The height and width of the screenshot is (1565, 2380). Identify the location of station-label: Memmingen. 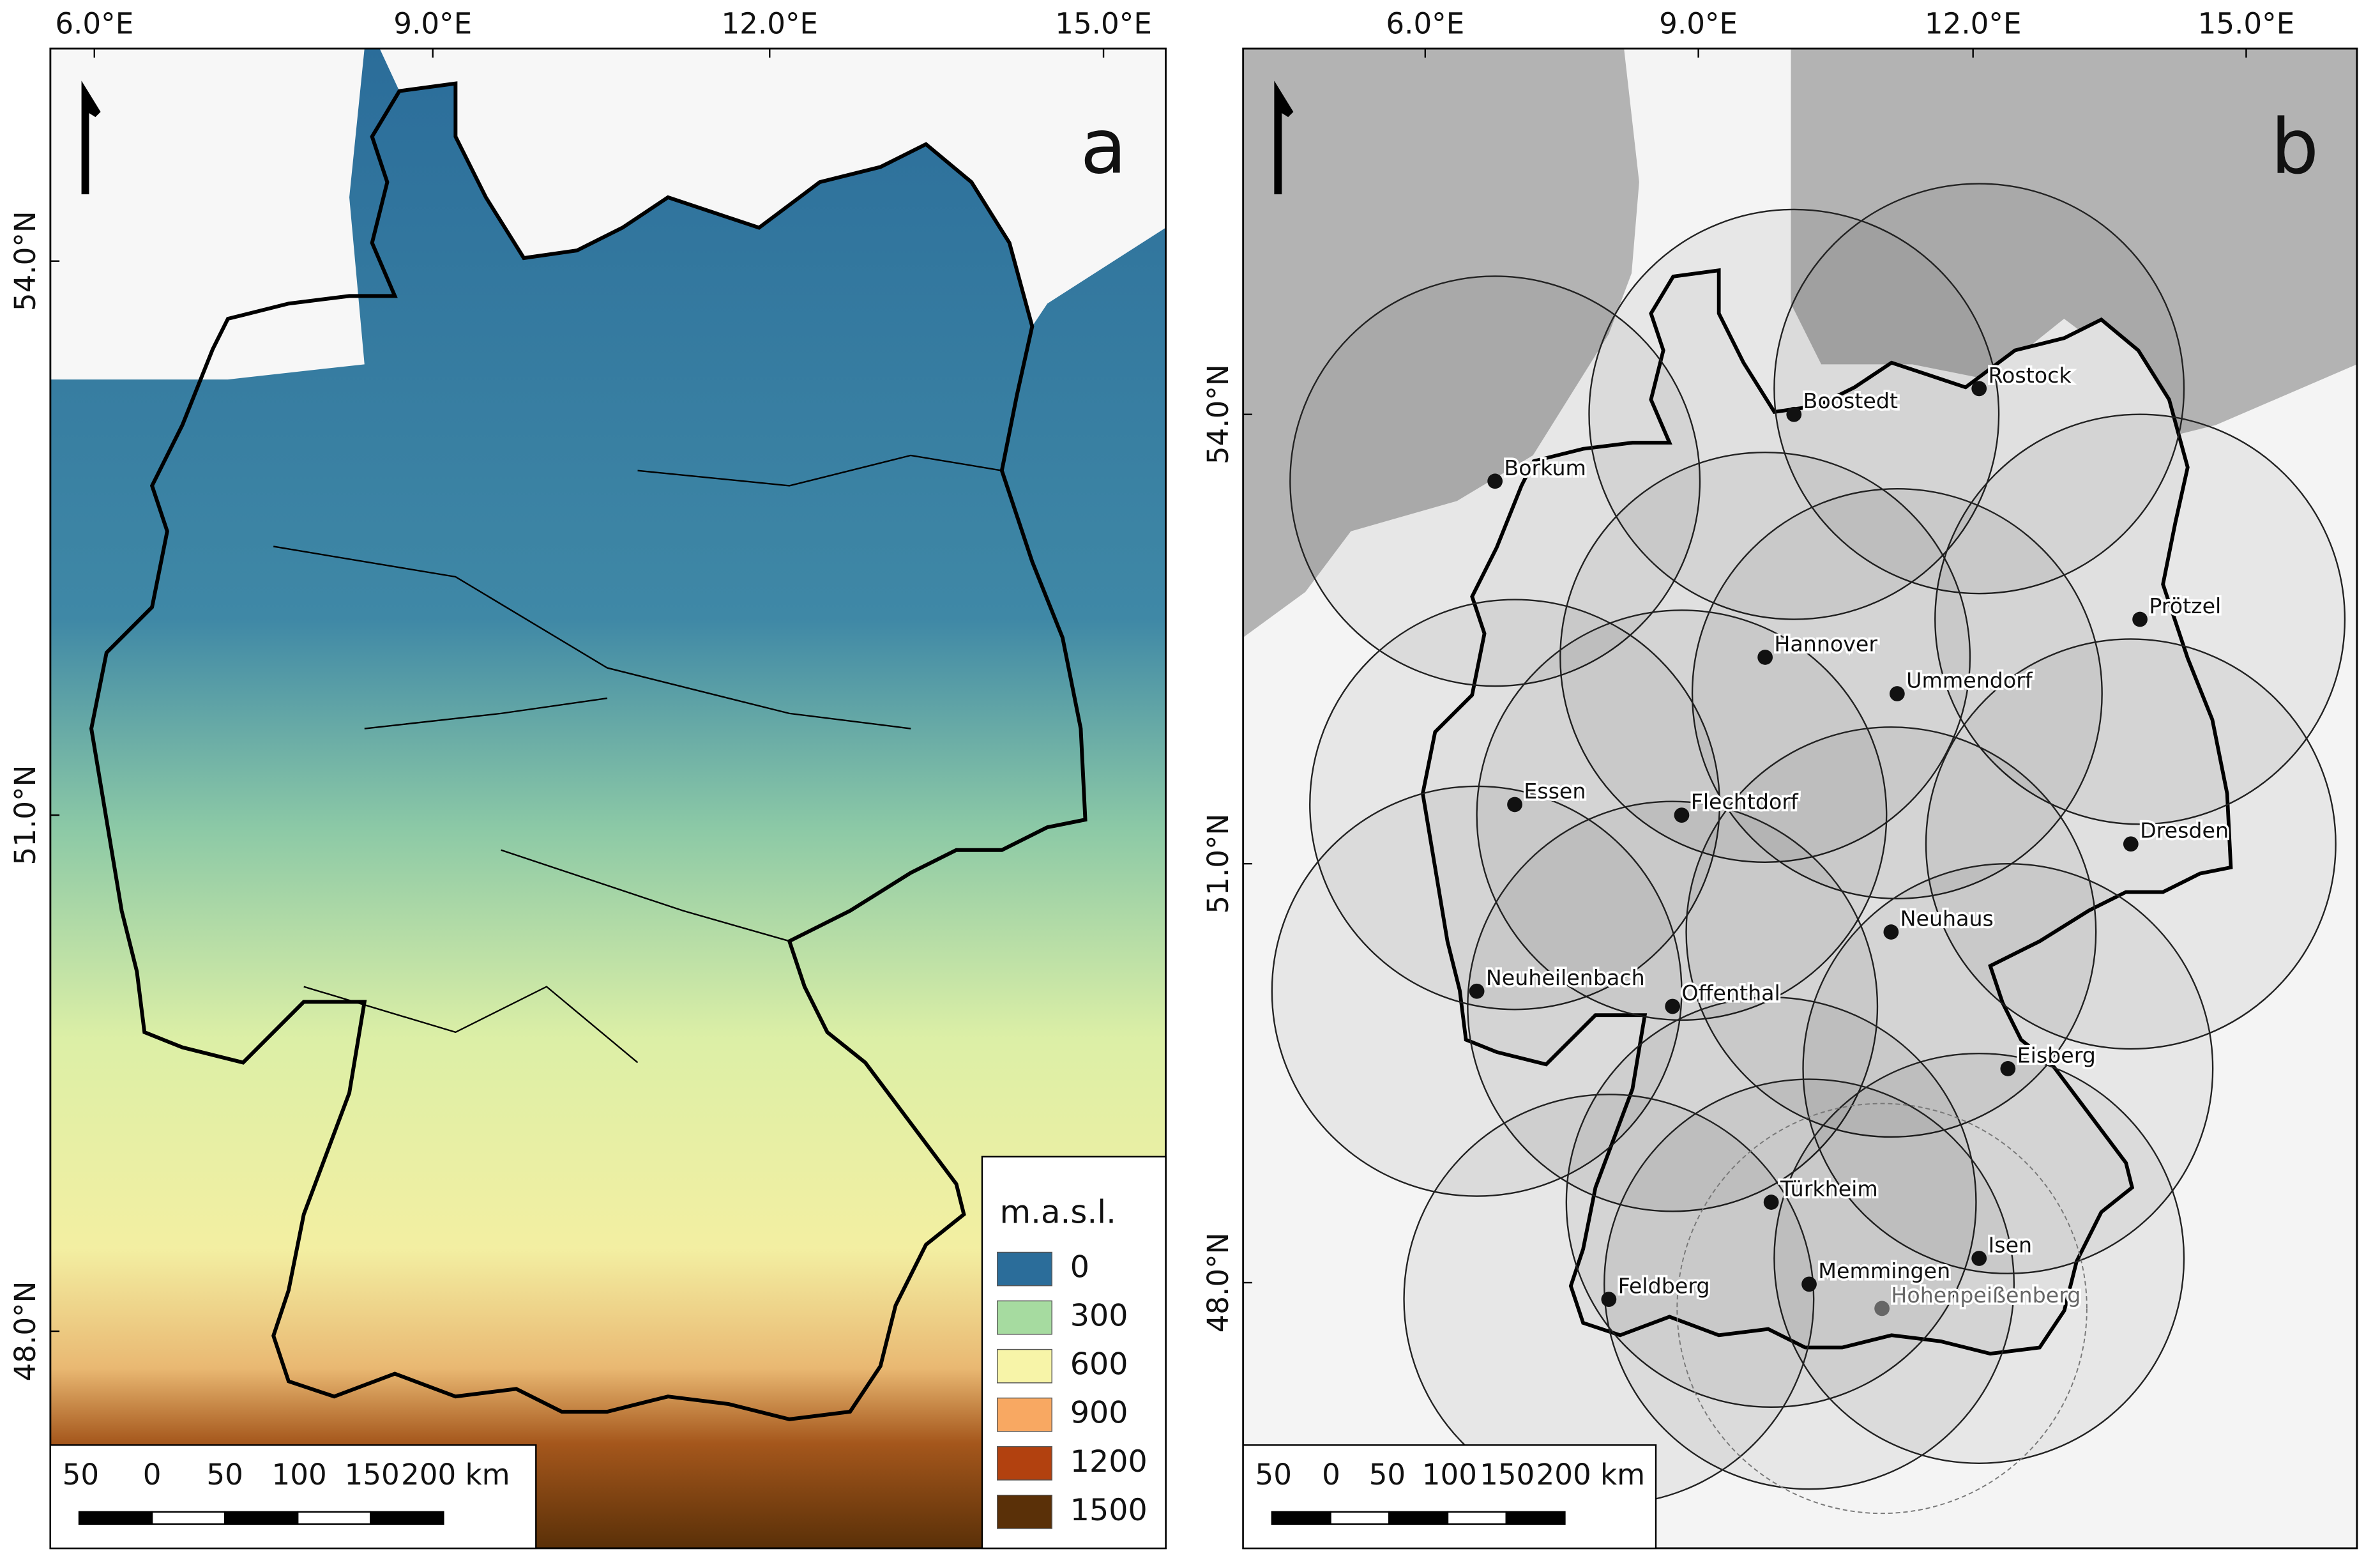
(1884, 1270).